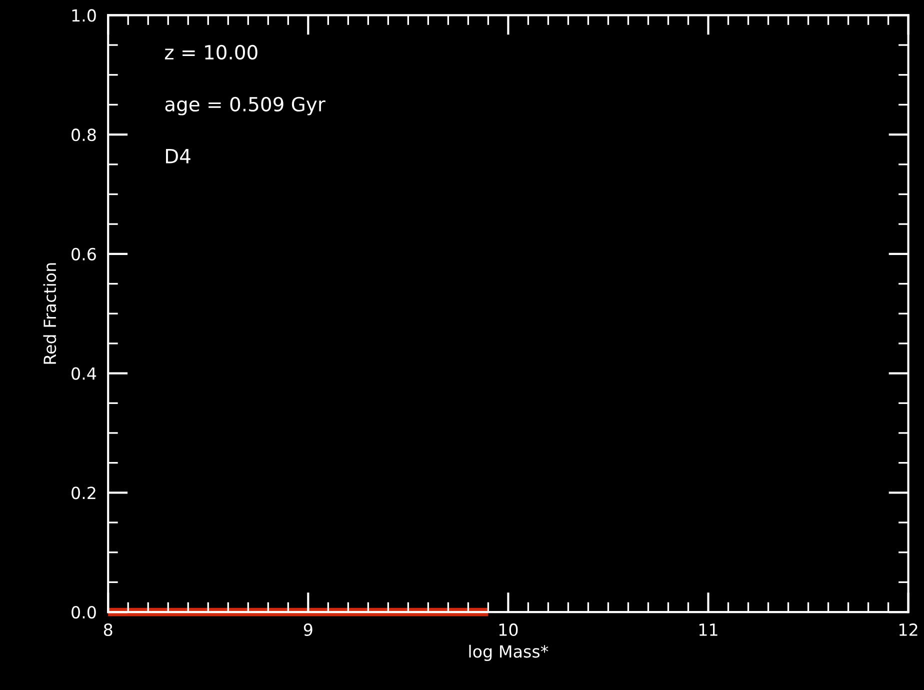  Describe the element at coordinates (508, 652) in the screenshot. I see `x-axis-title: log Mass*` at that location.